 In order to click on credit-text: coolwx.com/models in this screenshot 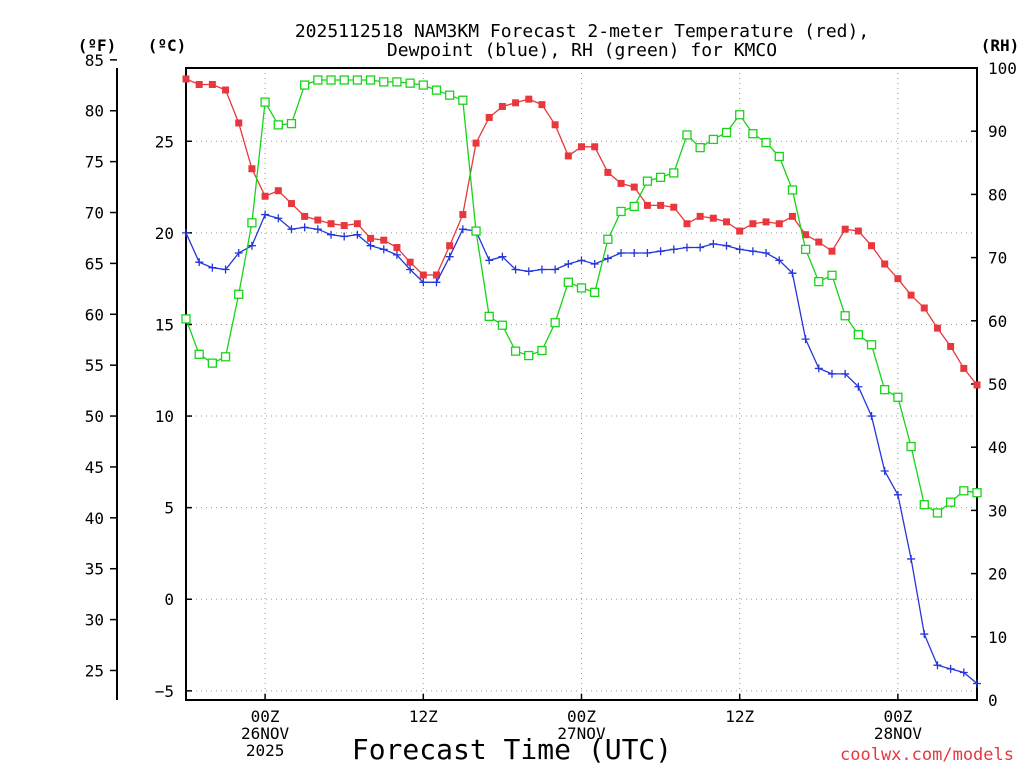, I will do `click(927, 755)`.